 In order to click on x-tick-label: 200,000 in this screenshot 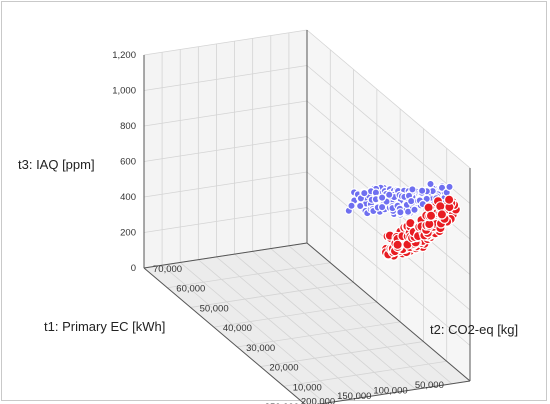, I will do `click(318, 400)`.